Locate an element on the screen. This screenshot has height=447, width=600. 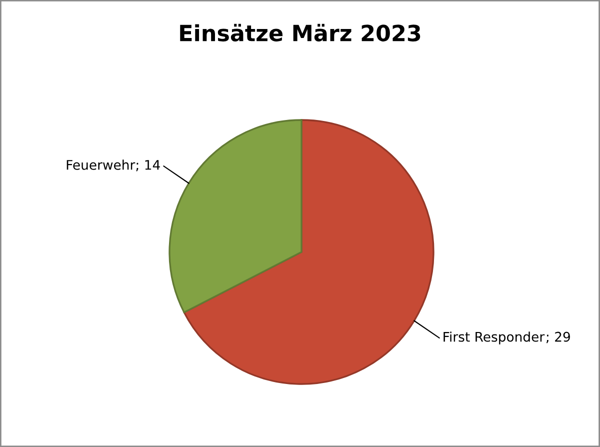
slice-label: First Responder is located at coordinates (494, 338).